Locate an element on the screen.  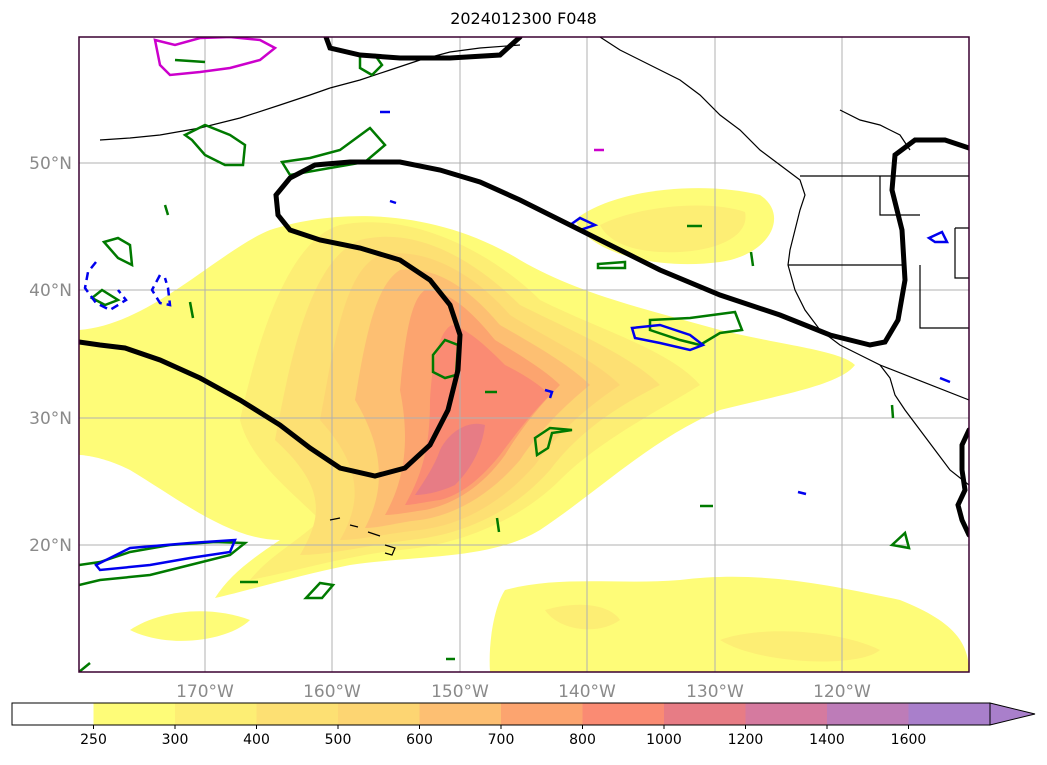
colorbar-tick-label: 1600 is located at coordinates (909, 740).